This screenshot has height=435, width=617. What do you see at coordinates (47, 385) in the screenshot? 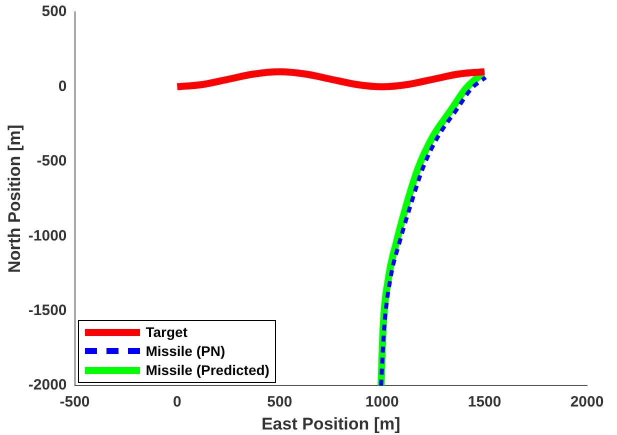
I see `y-tick-label: -2000` at bounding box center [47, 385].